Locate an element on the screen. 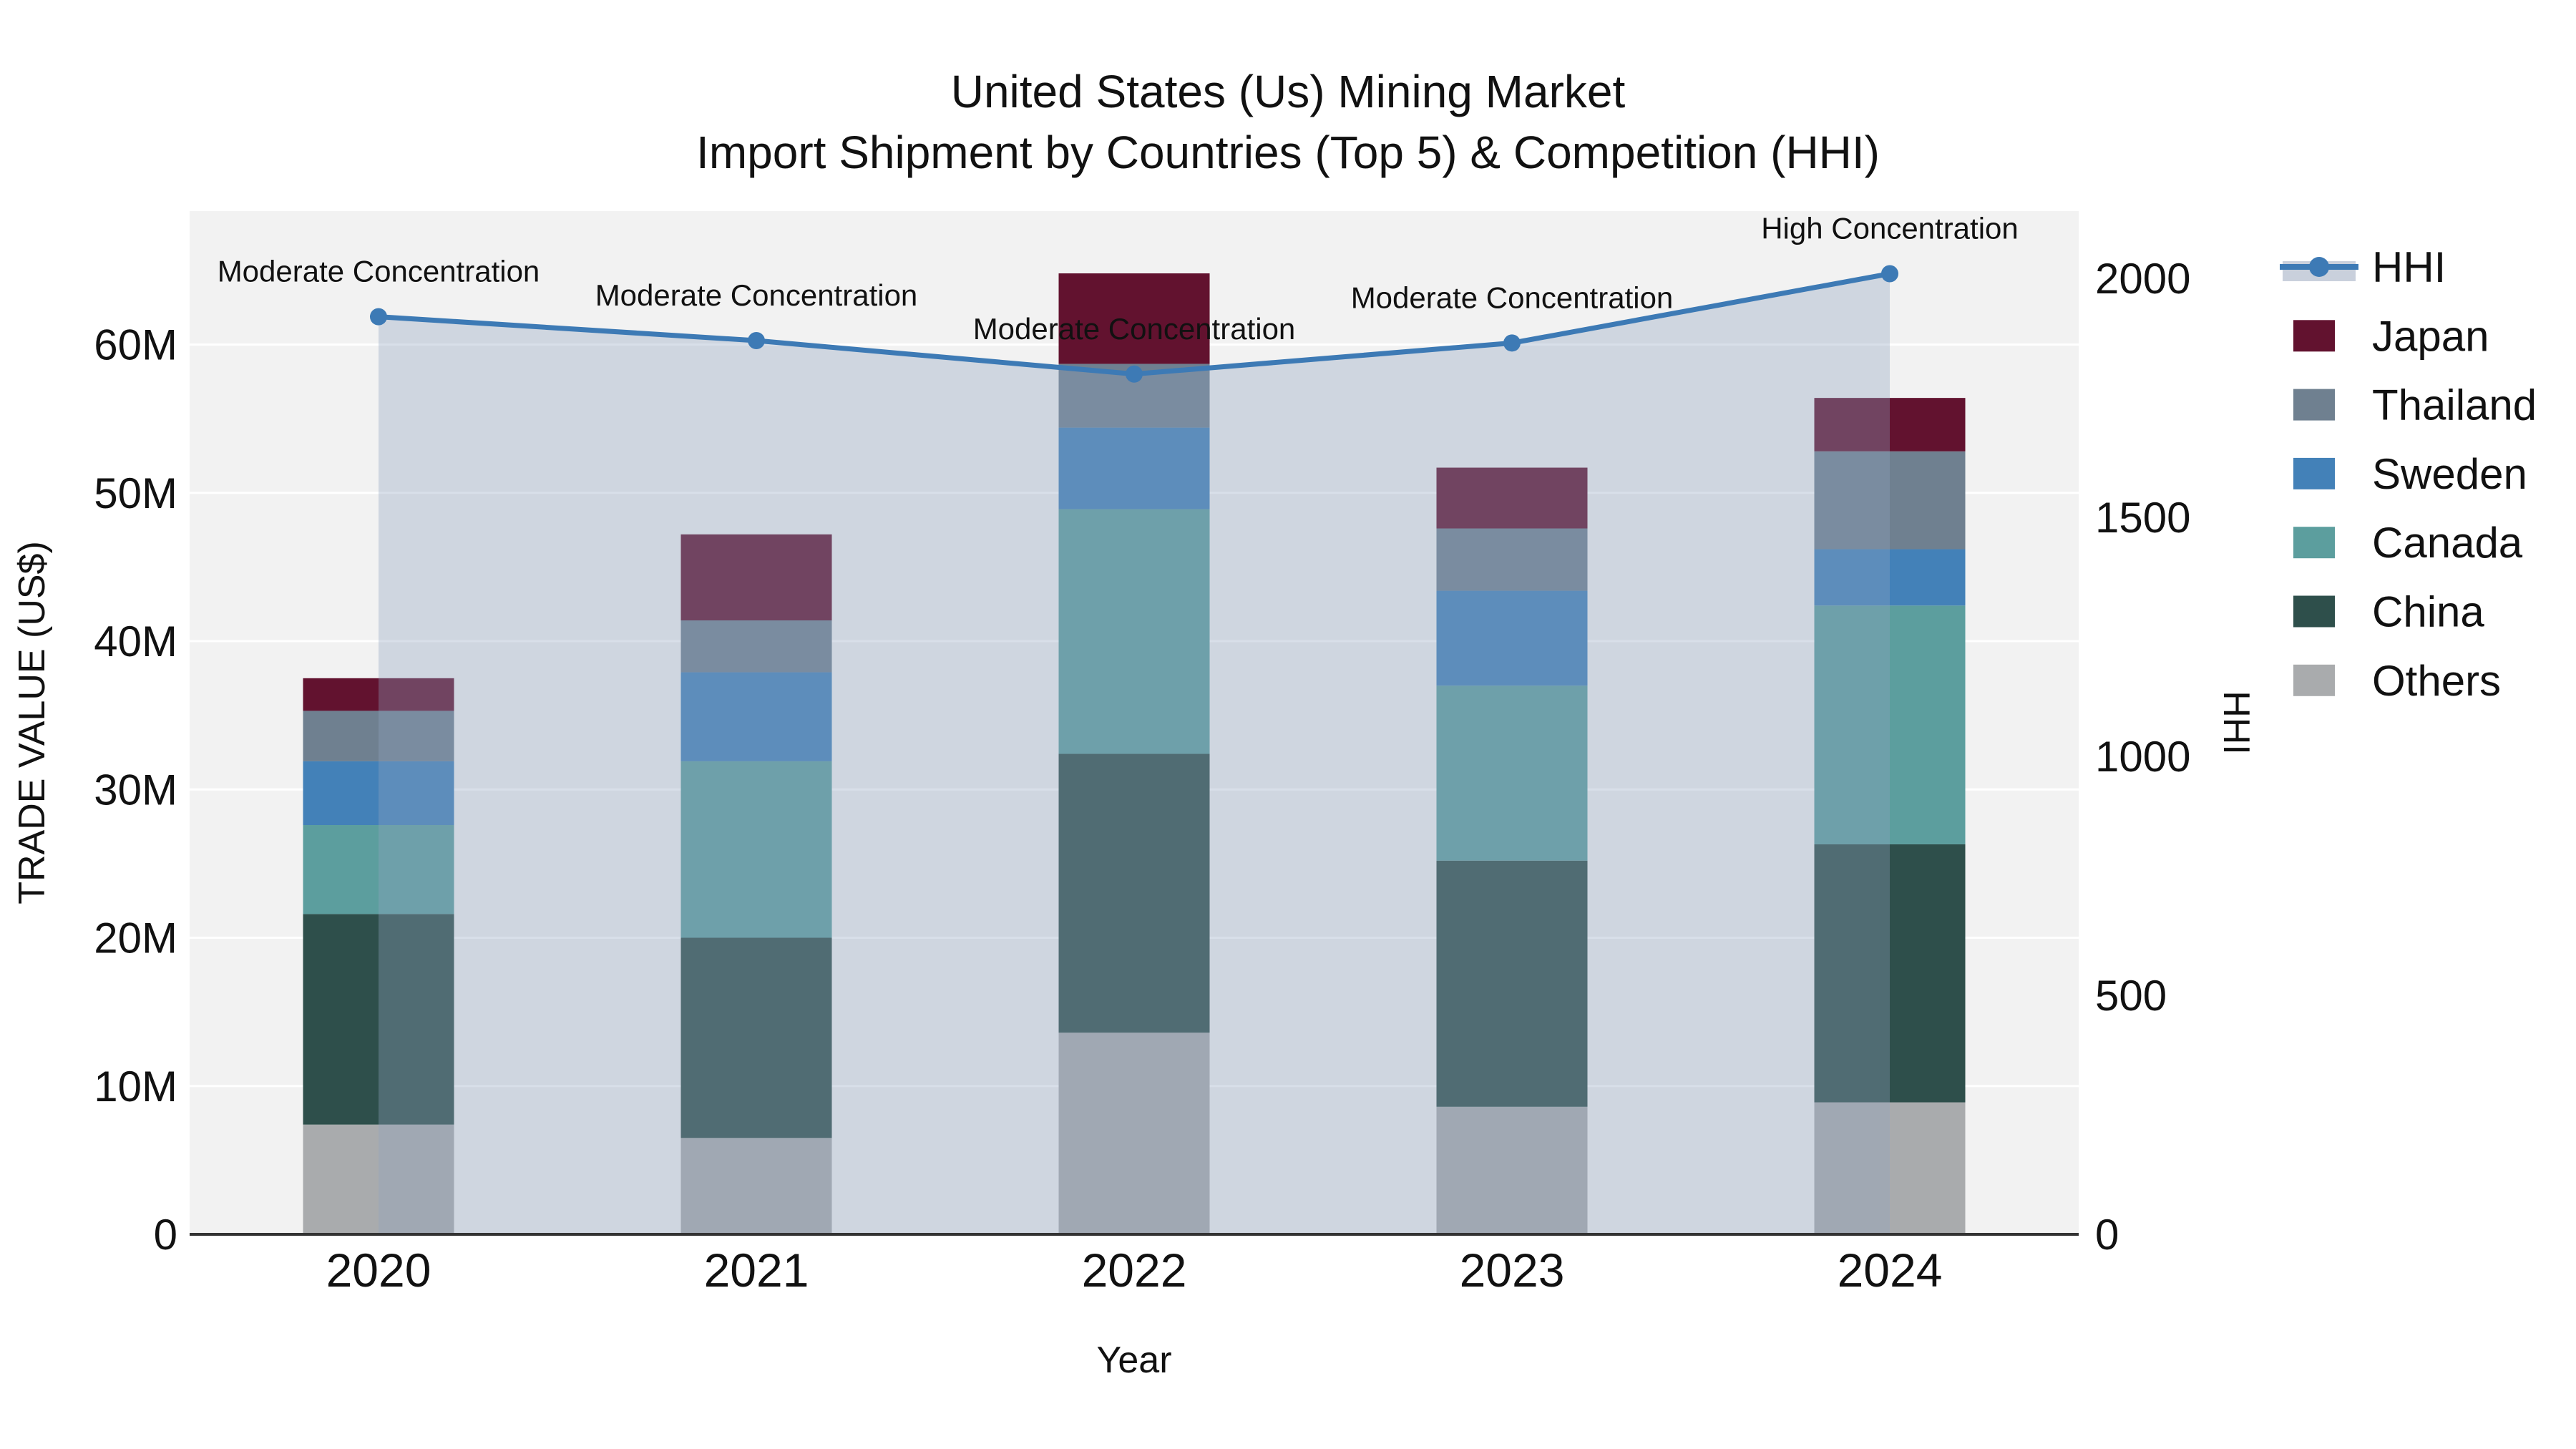  legend-item-japan: Japan is located at coordinates (2391, 336).